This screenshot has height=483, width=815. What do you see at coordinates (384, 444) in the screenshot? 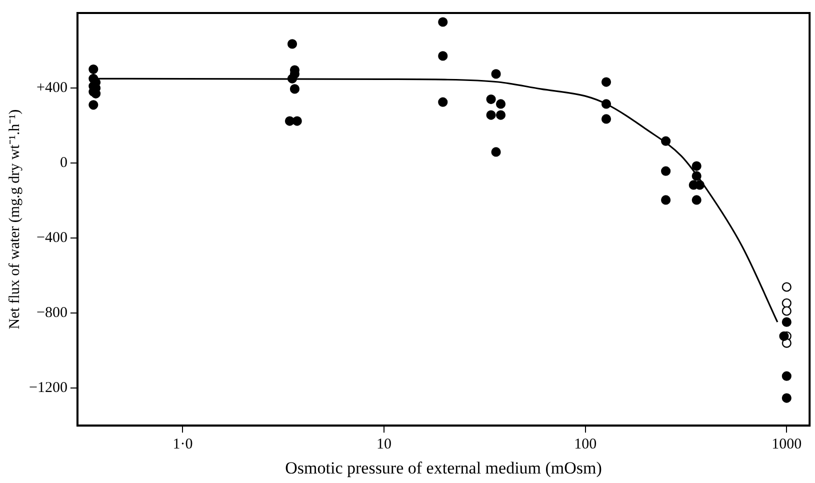
I see `x-tick-label: 10` at bounding box center [384, 444].